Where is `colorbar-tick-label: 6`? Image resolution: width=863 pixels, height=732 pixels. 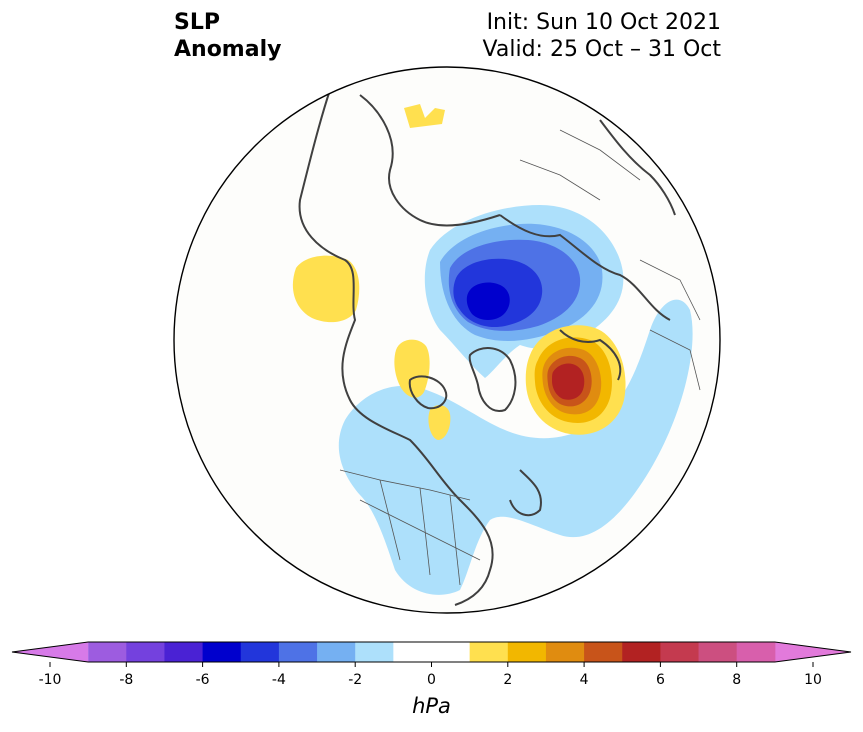
colorbar-tick-label: 6 is located at coordinates (660, 680).